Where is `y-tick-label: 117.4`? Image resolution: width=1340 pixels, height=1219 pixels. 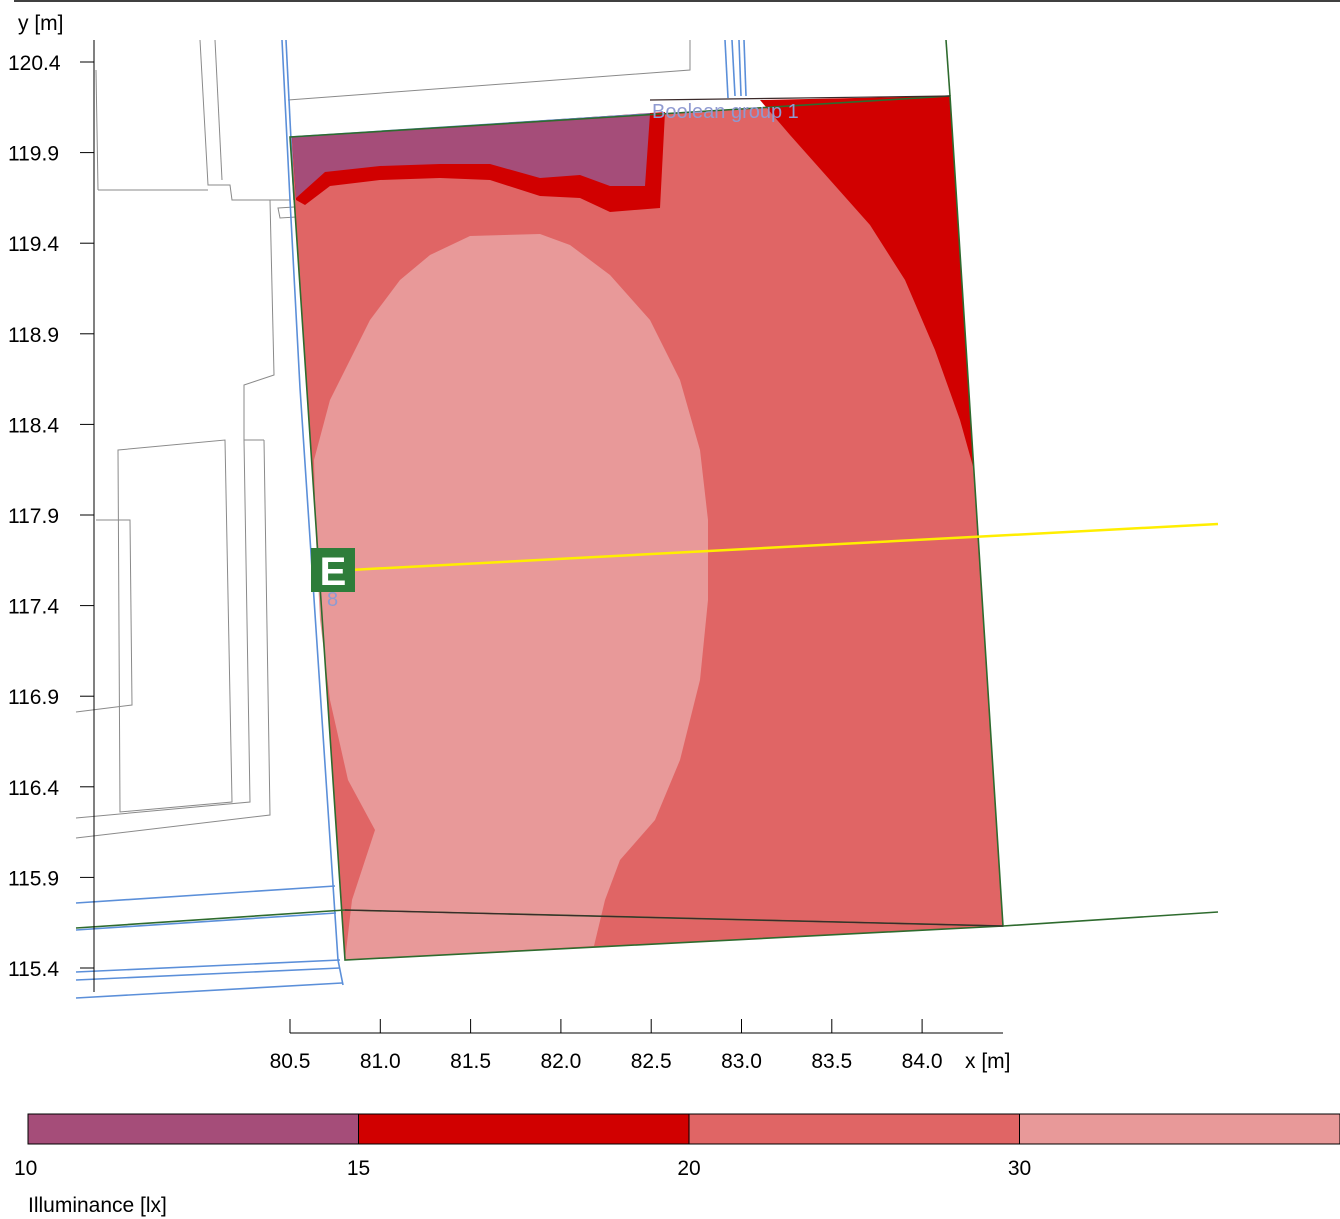
y-tick-label: 117.4 is located at coordinates (33, 607).